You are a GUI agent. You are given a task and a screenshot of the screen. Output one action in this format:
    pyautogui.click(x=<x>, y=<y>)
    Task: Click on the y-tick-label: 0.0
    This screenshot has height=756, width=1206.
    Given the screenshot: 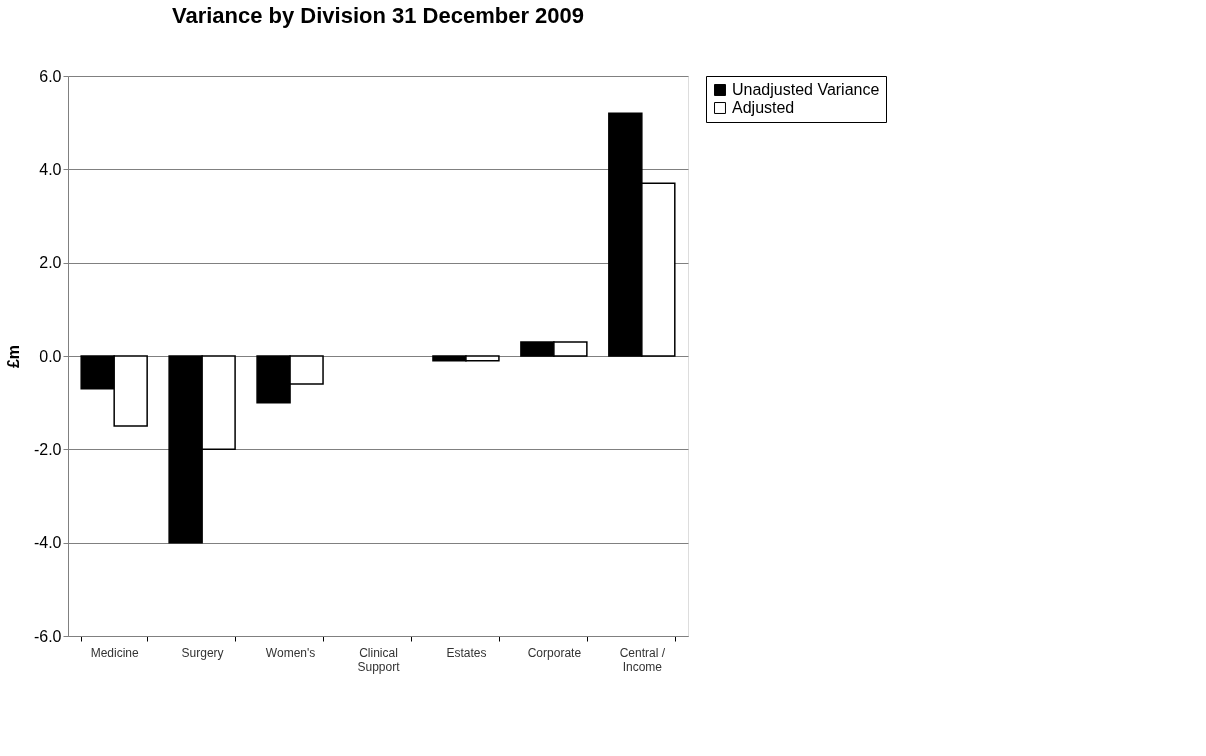 What is the action you would take?
    pyautogui.click(x=50, y=356)
    